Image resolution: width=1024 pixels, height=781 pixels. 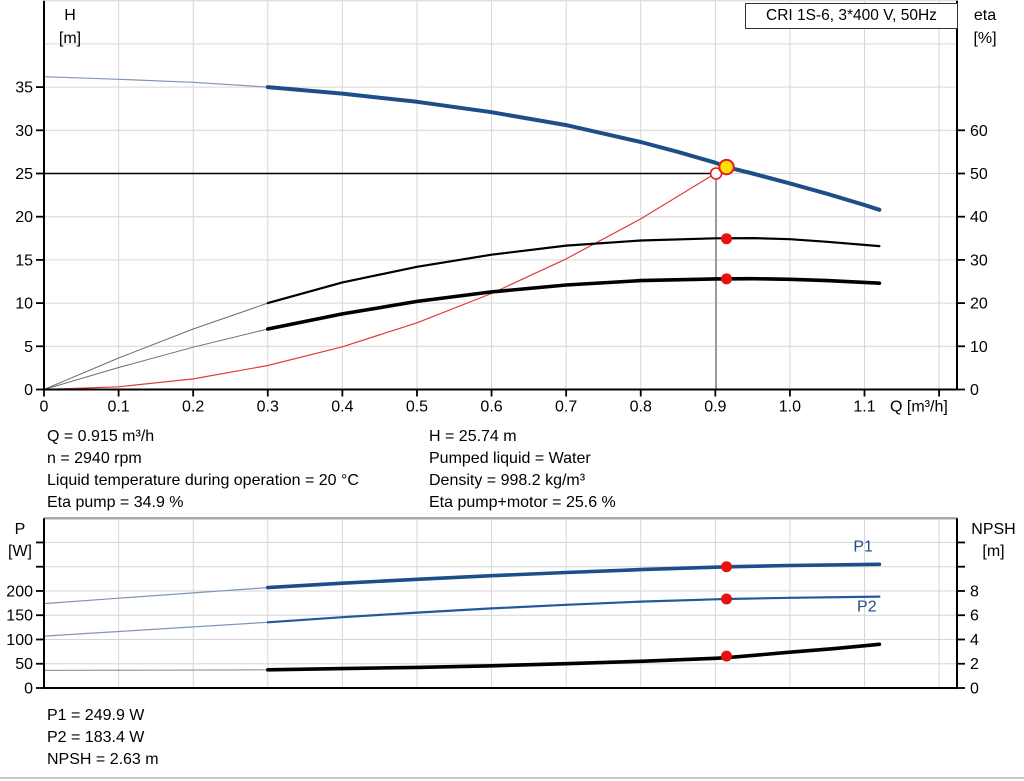 What do you see at coordinates (156, 595) in the screenshot?
I see `p1-curve-low-flow` at bounding box center [156, 595].